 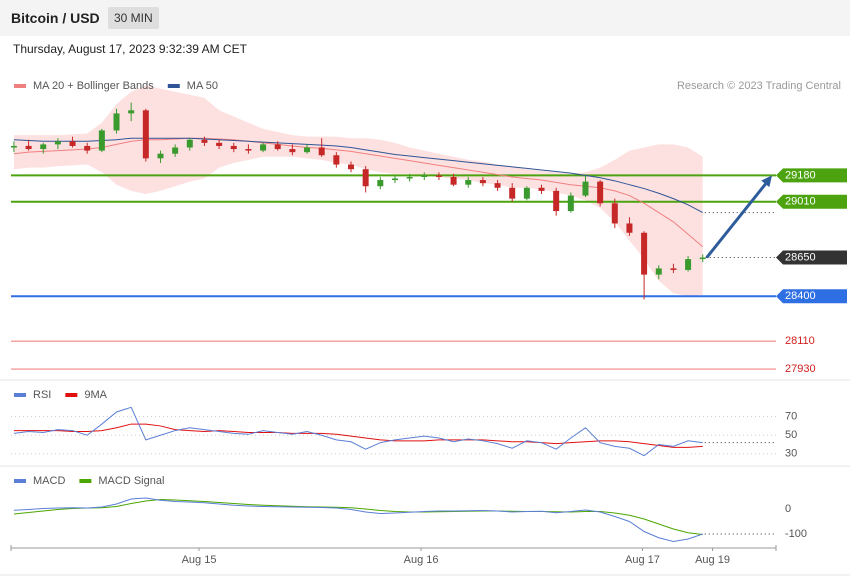 What do you see at coordinates (421, 560) in the screenshot?
I see `x-tick-label: Aug 16` at bounding box center [421, 560].